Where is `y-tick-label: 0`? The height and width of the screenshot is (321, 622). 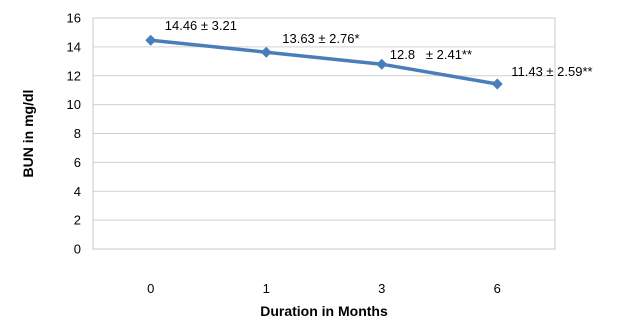 y-tick-label: 0 is located at coordinates (77, 249).